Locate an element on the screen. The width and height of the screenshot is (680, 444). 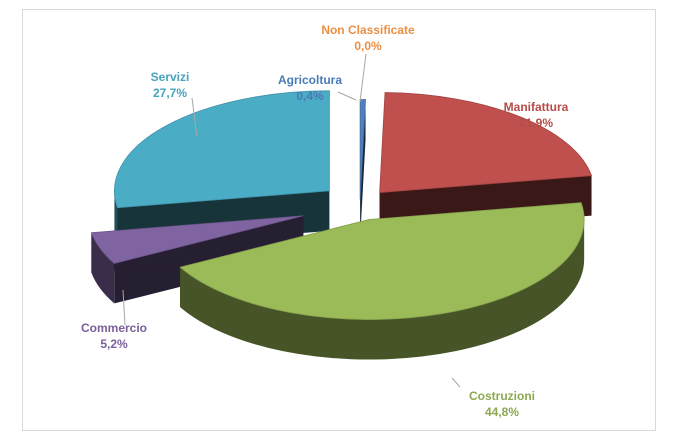
leader-line-non-classificate is located at coordinates (363, 78).